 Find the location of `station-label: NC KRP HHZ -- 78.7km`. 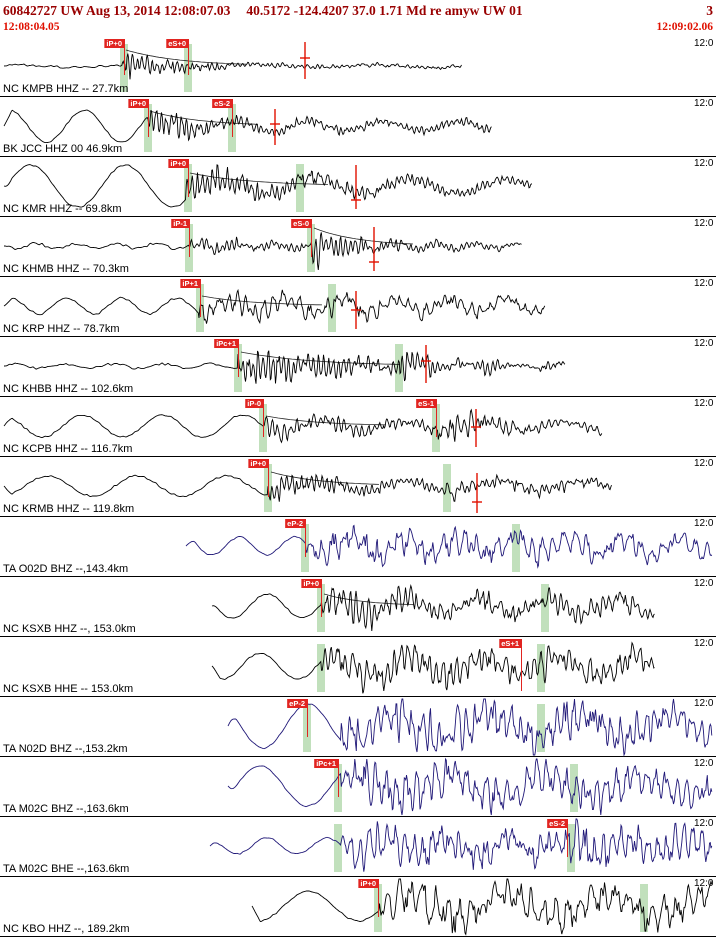

station-label: NC KRP HHZ -- 78.7km is located at coordinates (61, 329).